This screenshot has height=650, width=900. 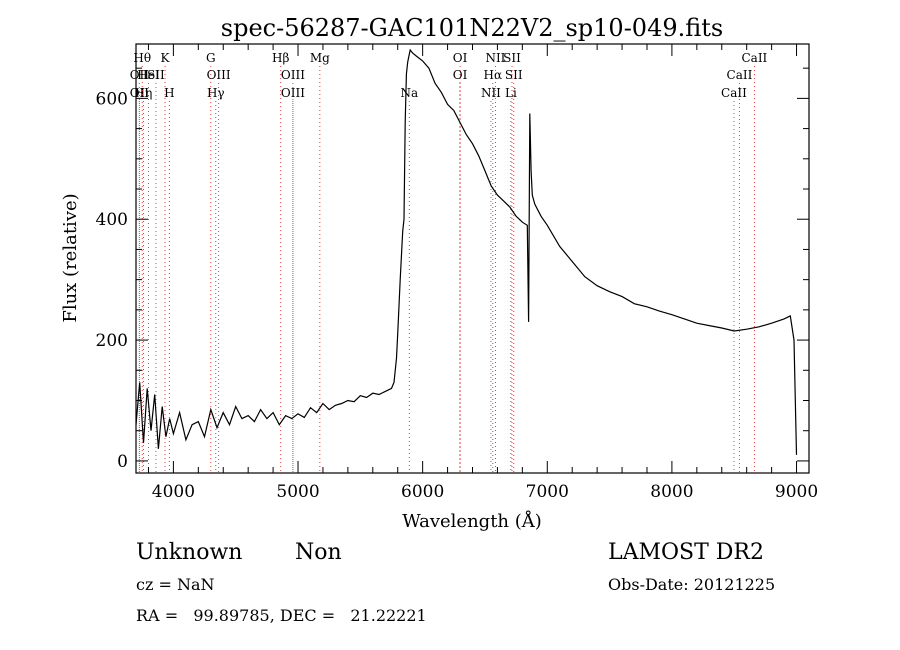 What do you see at coordinates (547, 492) in the screenshot?
I see `x-tick-label: 7000` at bounding box center [547, 492].